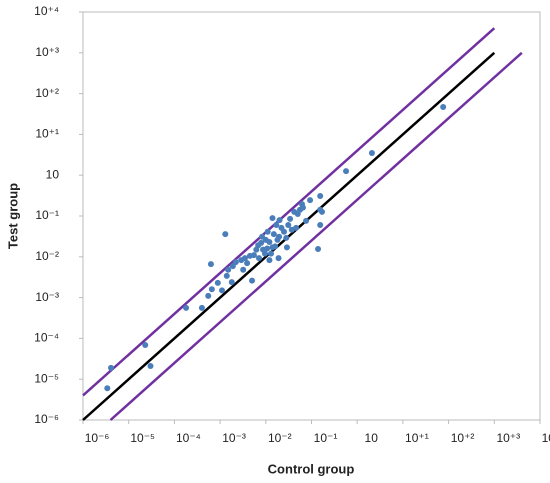  I want to click on y-tick-label: 10⁻², so click(47, 256).